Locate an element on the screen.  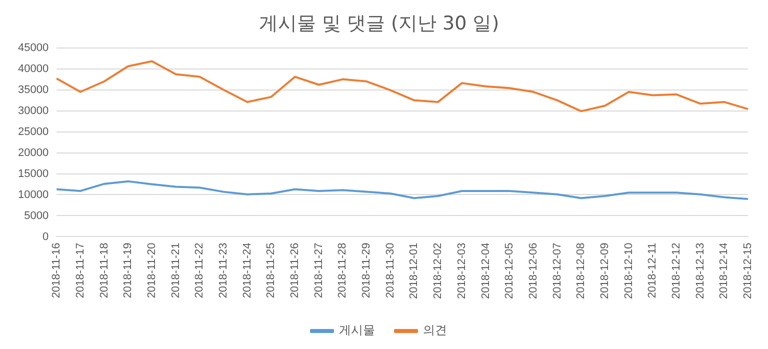
chart-title: 게시물 및 댓글 (지난 30 일) is located at coordinates (379, 23).